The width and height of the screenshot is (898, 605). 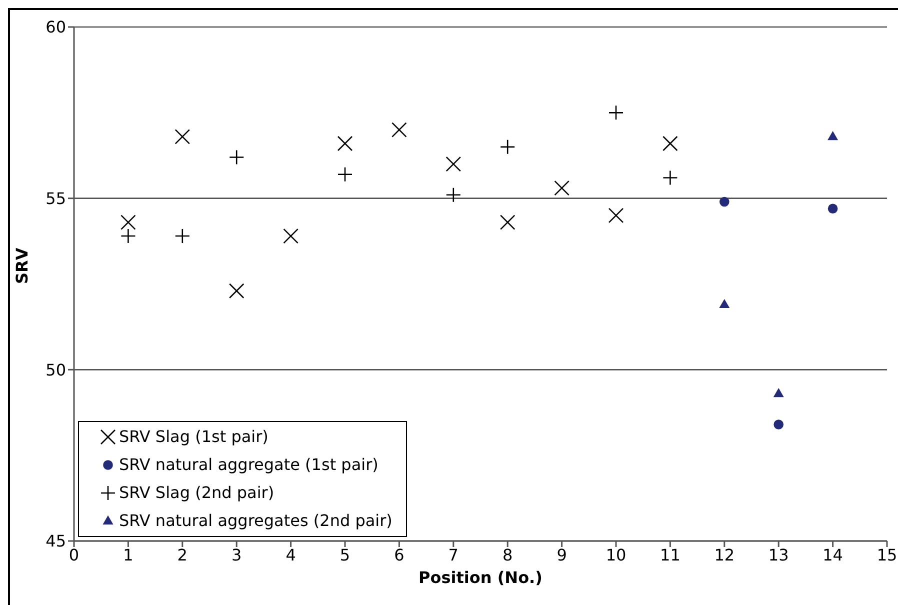 I want to click on legend-label: SRV Slag (2nd pair), so click(x=196, y=493).